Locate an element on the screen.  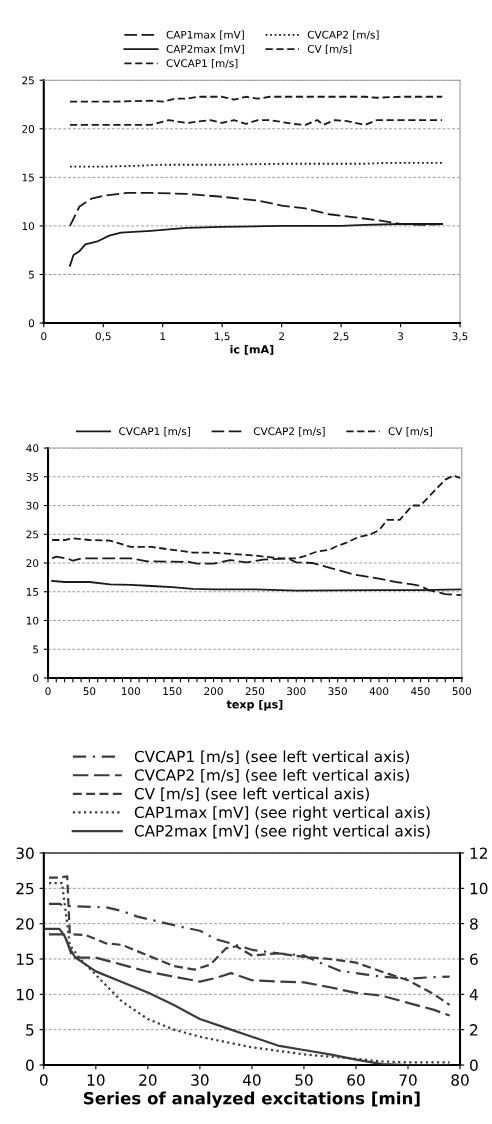
legend-label: CVCAP2 [m/s] (see left vertical axis) is located at coordinates (271, 775).